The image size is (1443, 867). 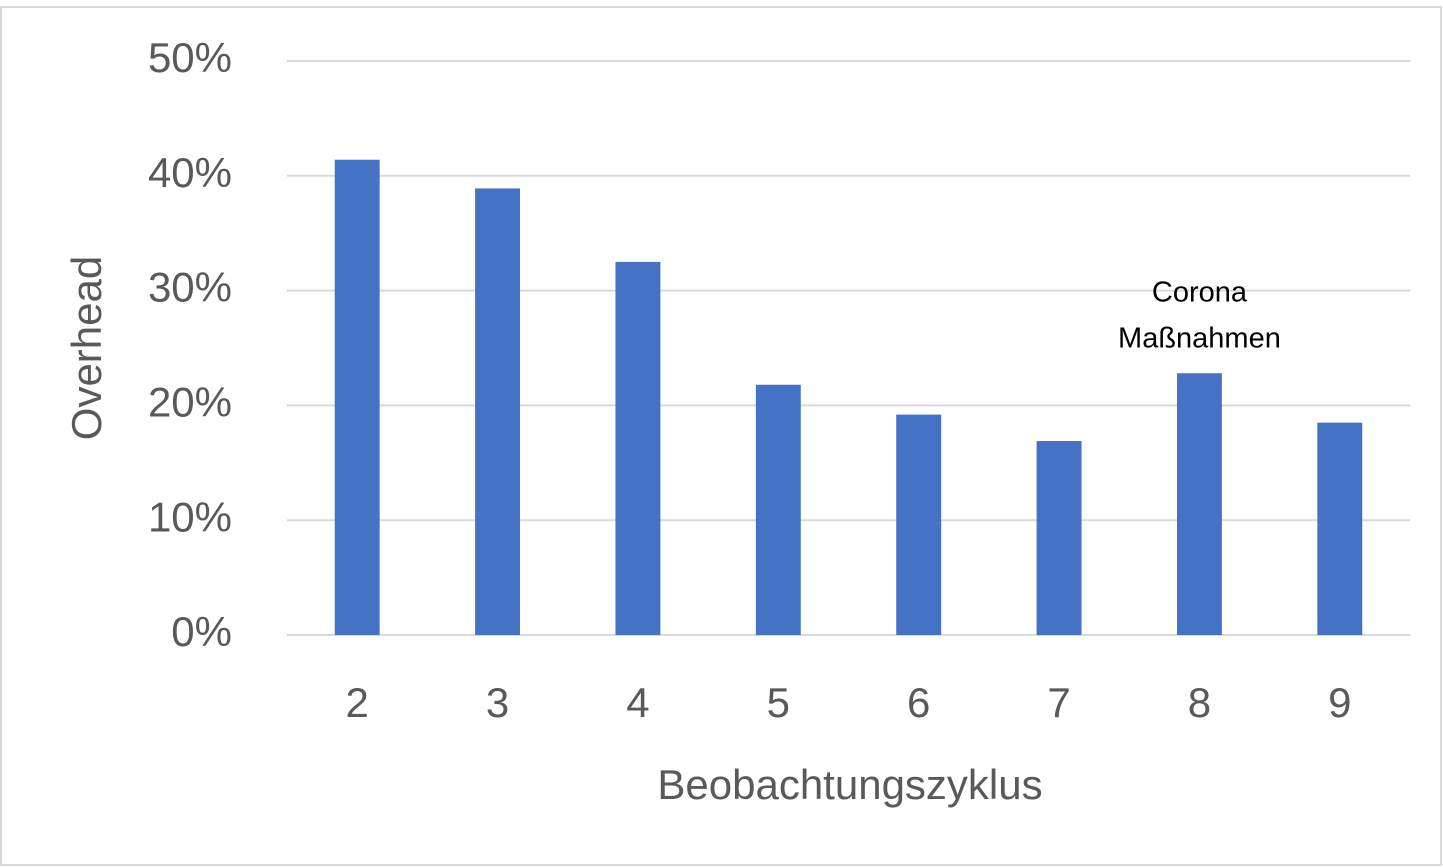 What do you see at coordinates (190, 516) in the screenshot?
I see `y-tick-label: 10%` at bounding box center [190, 516].